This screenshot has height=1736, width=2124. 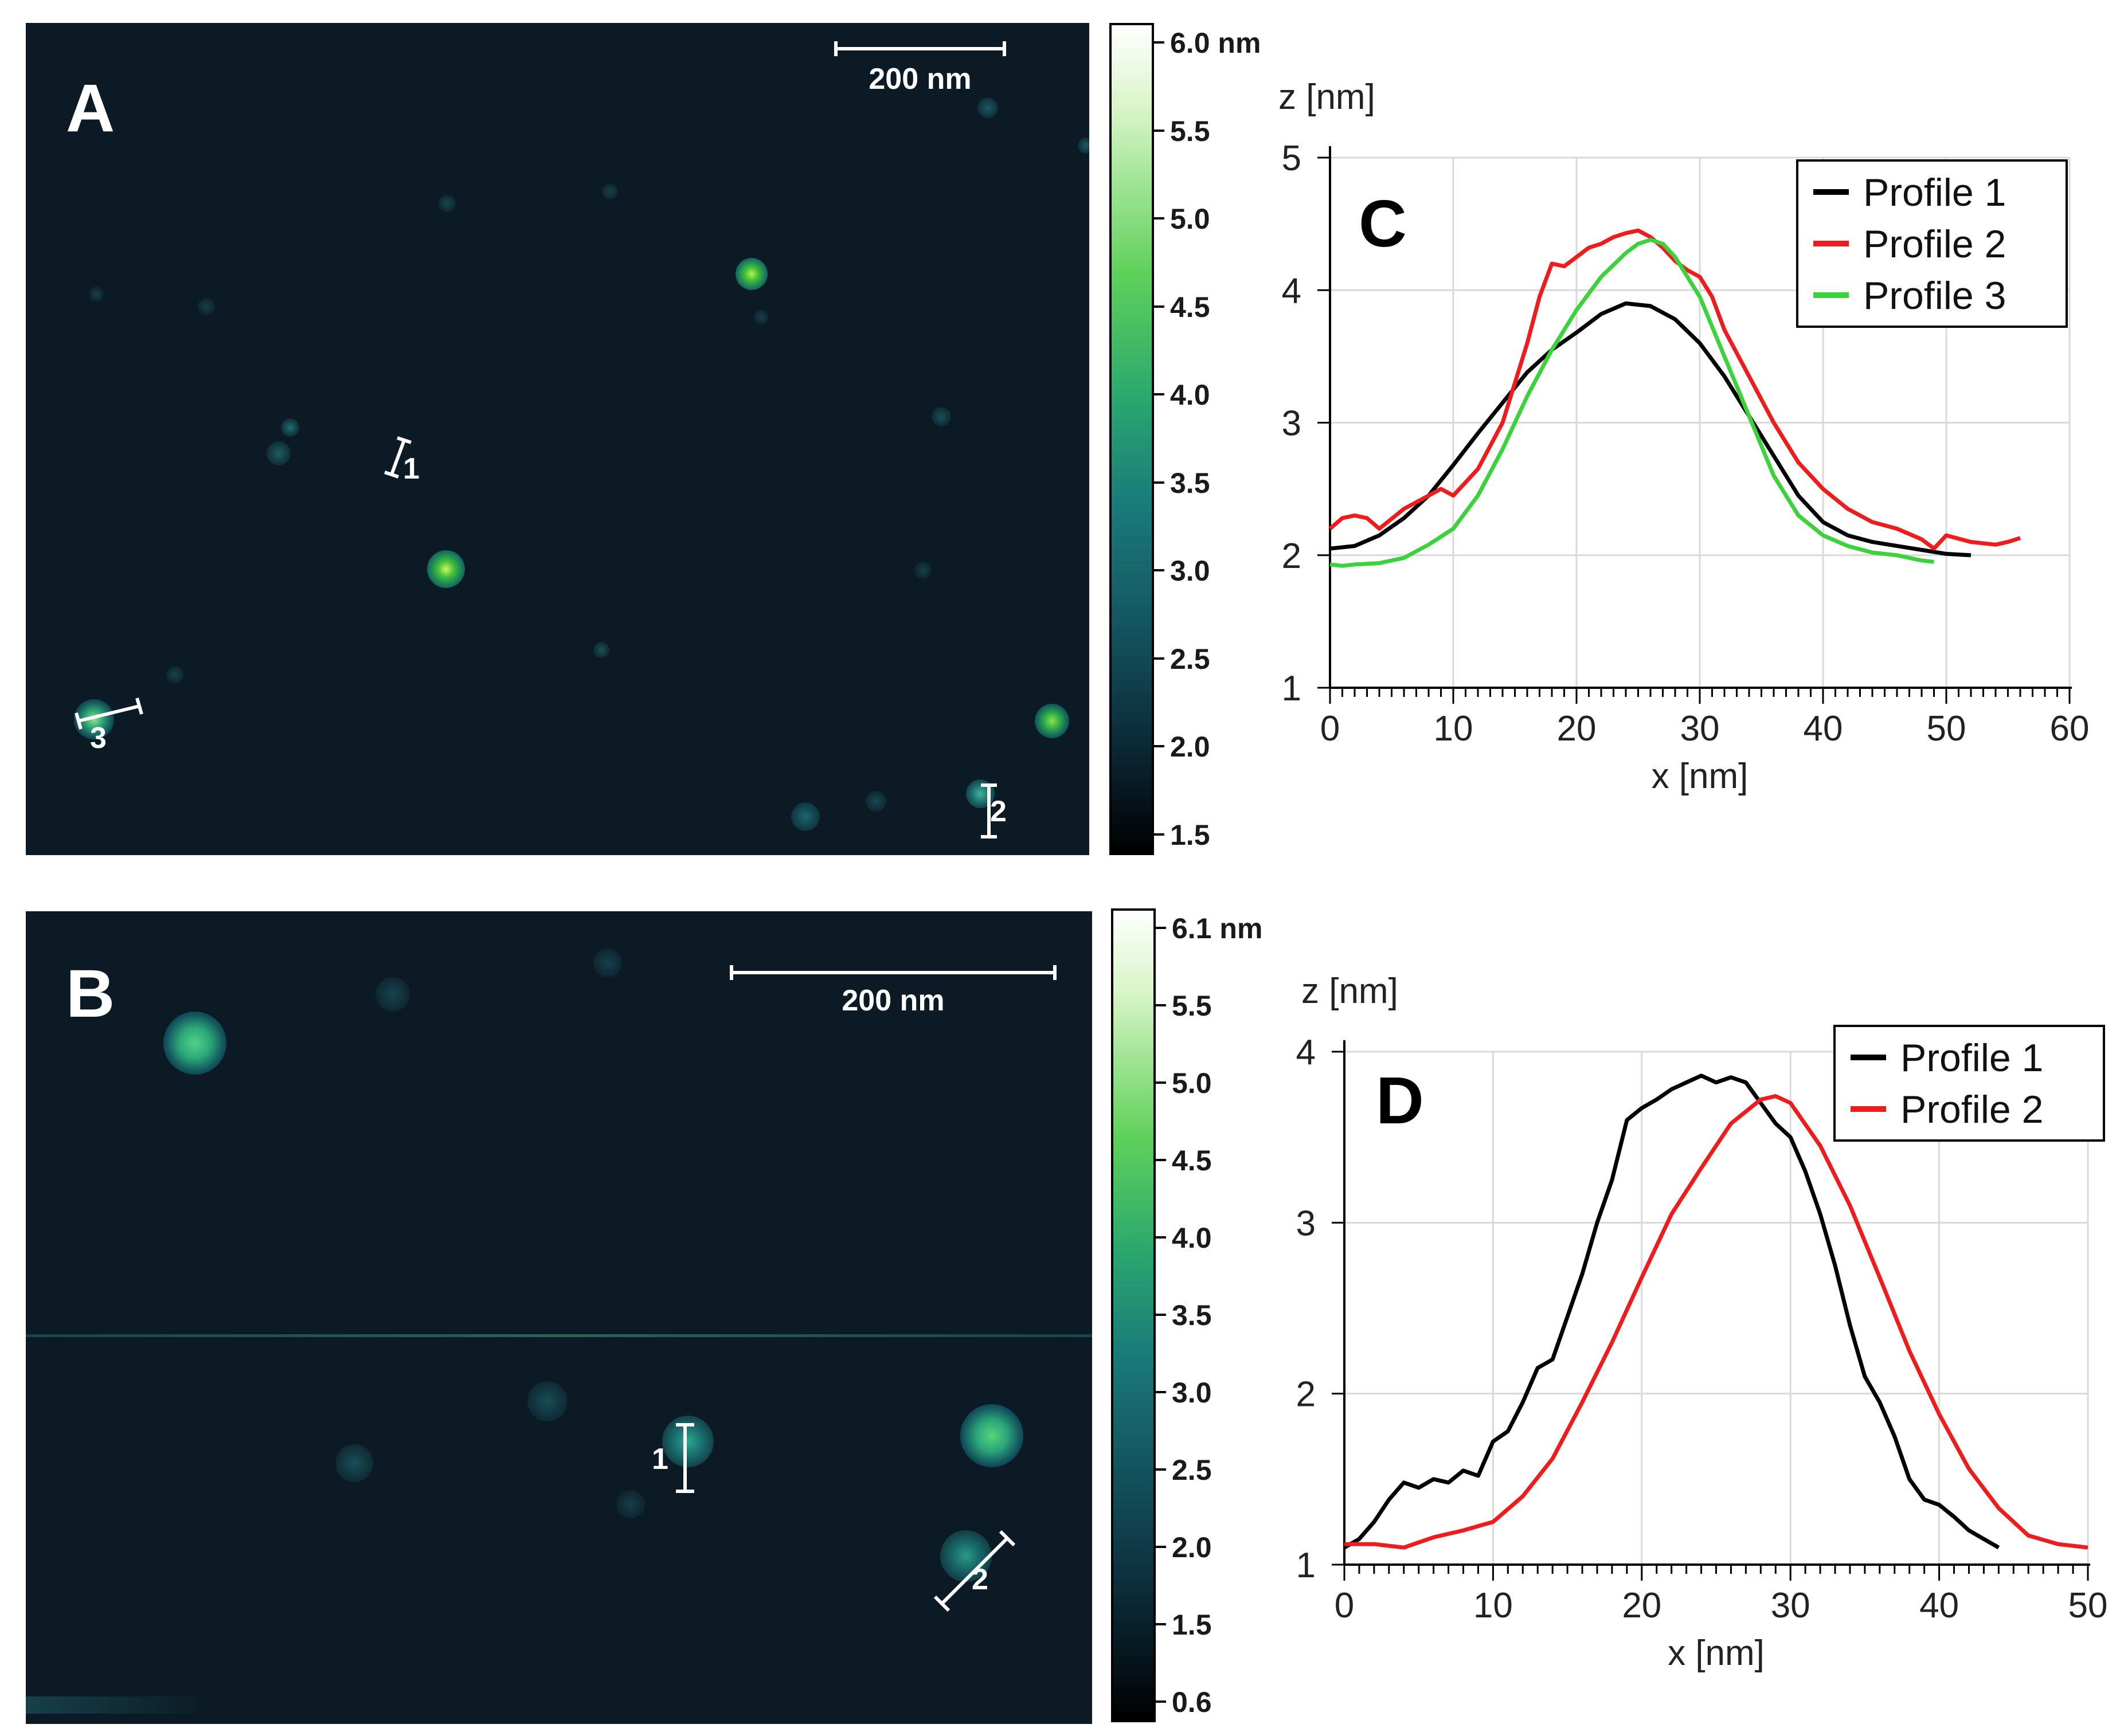 What do you see at coordinates (1192, 1083) in the screenshot?
I see `colorbar-tick-label: 5.0` at bounding box center [1192, 1083].